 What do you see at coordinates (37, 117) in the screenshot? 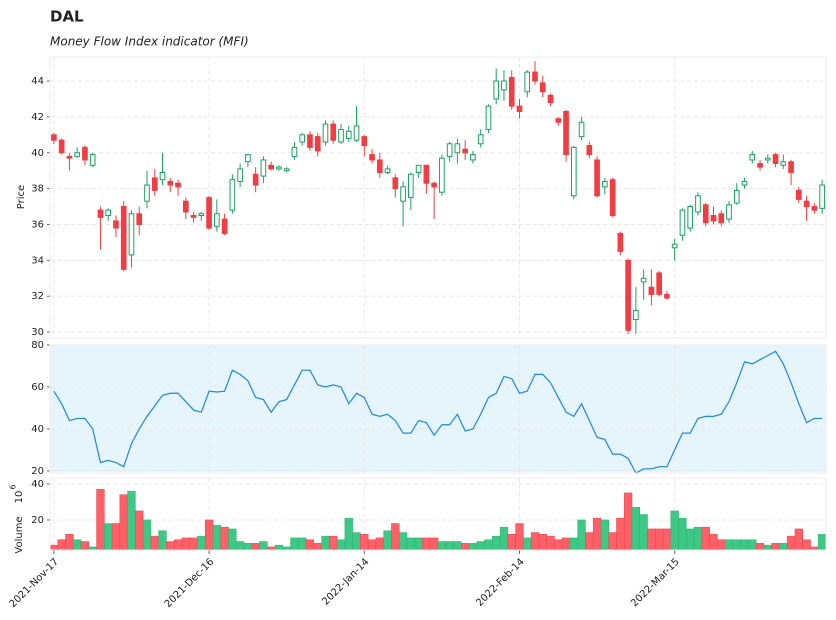
I see `y-tick-label: 42` at bounding box center [37, 117].